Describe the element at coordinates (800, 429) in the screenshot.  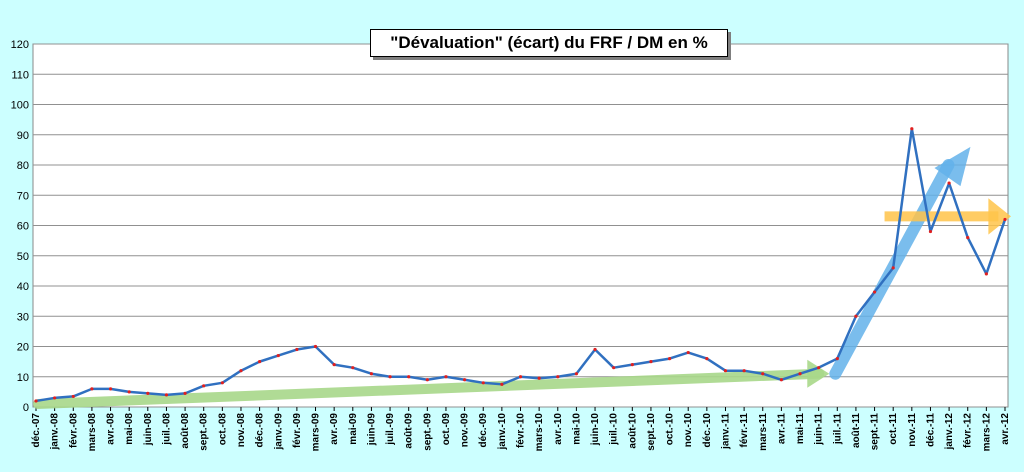
I see `x-tick-label: mai-11` at that location.